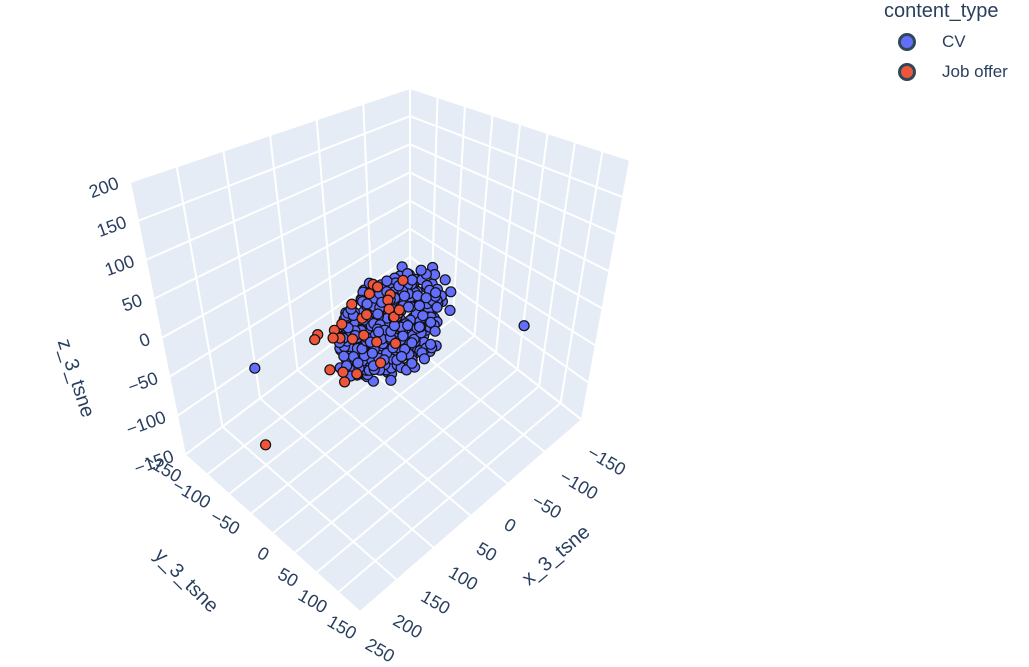  What do you see at coordinates (143, 382) in the screenshot?
I see `z-tick-label: −50` at bounding box center [143, 382].